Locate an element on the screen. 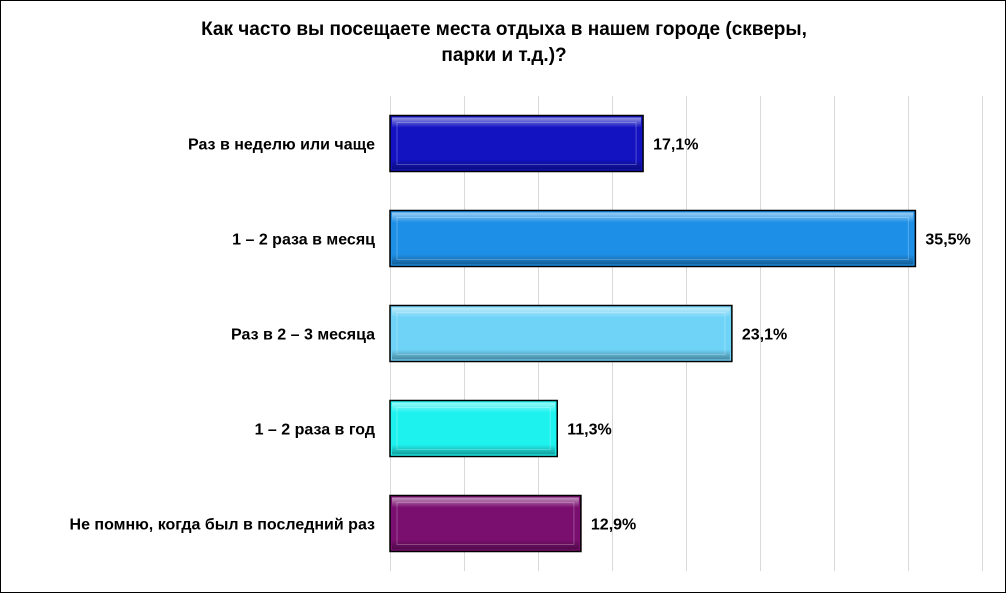 This screenshot has height=593, width=1006. category-label: 1 – 2 раза в месяц is located at coordinates (303, 240).